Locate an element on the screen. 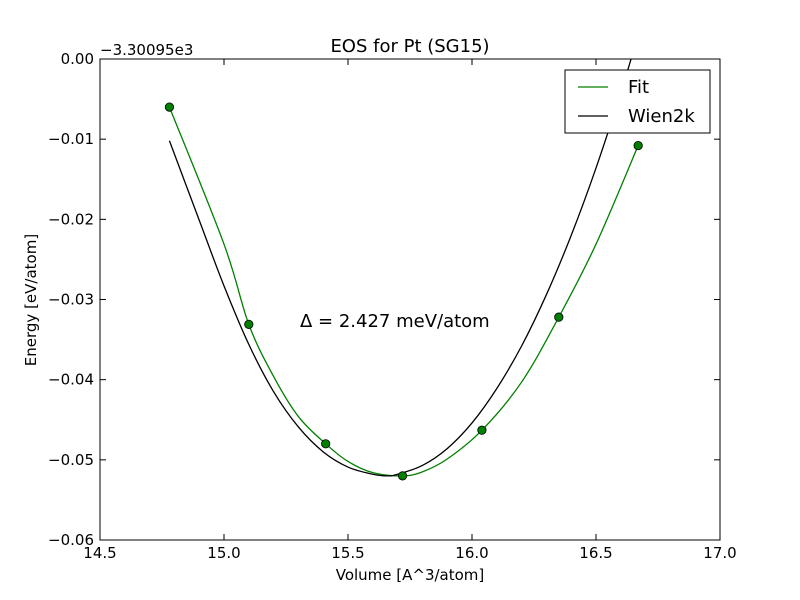 This screenshot has width=800, height=600. y-axis-label: Energy [eV/atom] is located at coordinates (31, 300).